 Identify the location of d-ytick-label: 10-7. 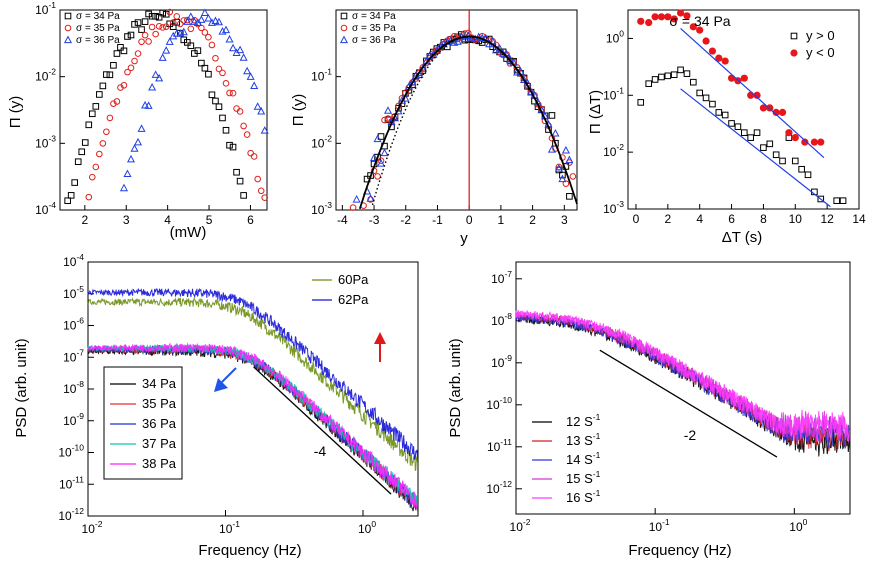
(73, 355).